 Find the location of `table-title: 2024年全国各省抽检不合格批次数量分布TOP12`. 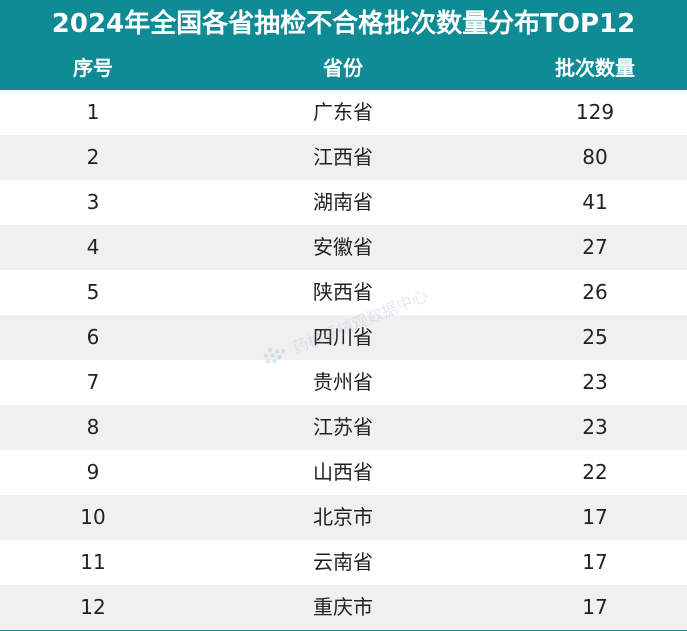

table-title: 2024年全国各省抽检不合格批次数量分布TOP12 is located at coordinates (343, 23).